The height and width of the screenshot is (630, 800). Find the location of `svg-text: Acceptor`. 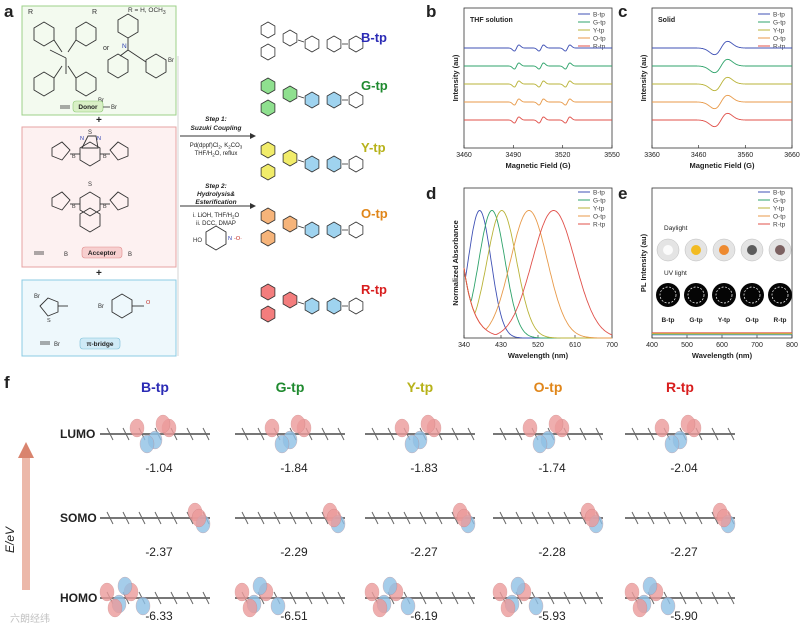

svg-text: Acceptor is located at coordinates (102, 253).